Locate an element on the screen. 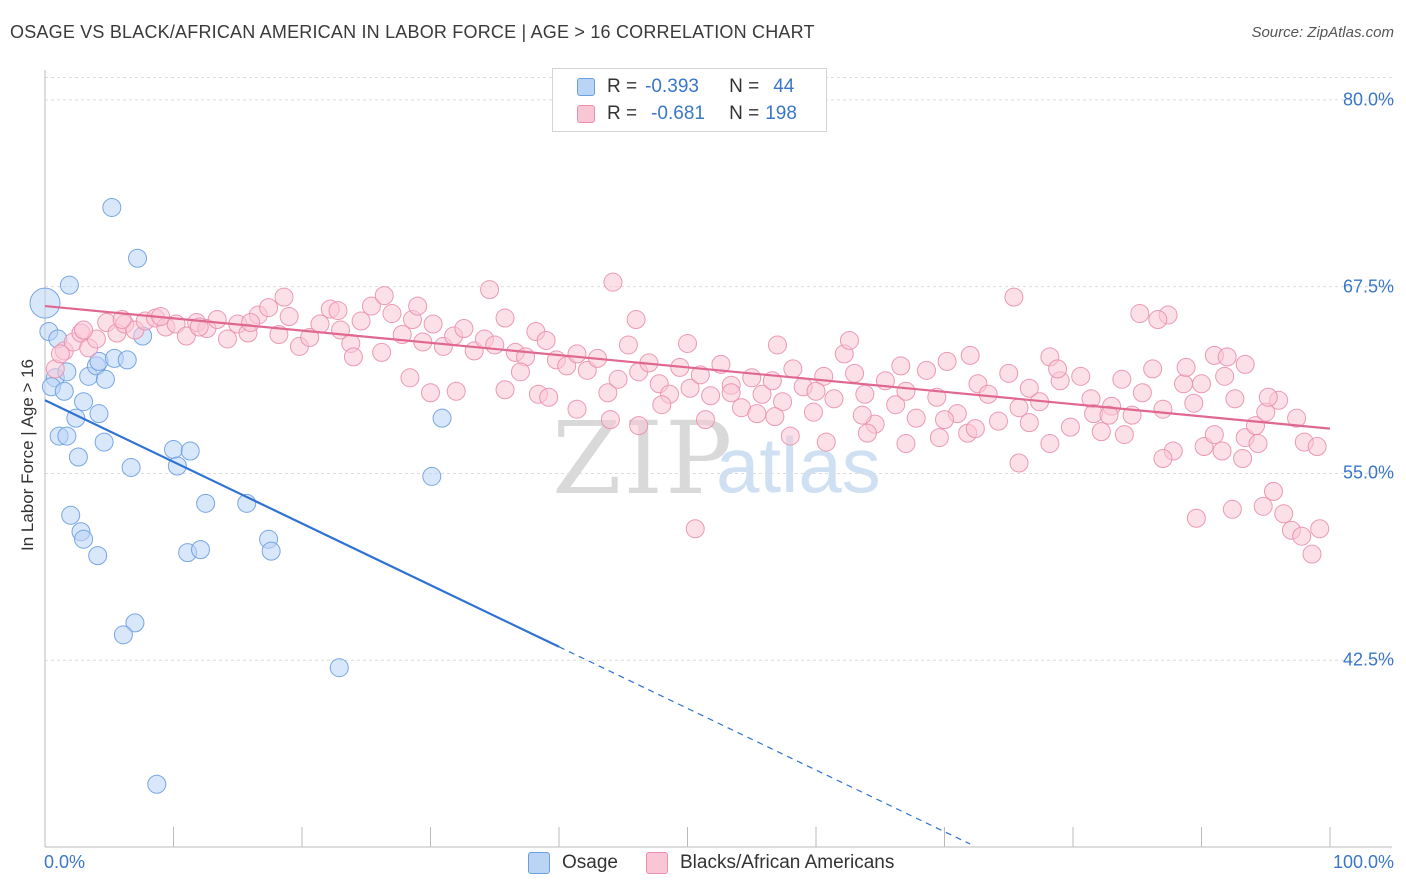 The width and height of the screenshot is (1406, 892). osage-trend-line is located at coordinates (302, 523).